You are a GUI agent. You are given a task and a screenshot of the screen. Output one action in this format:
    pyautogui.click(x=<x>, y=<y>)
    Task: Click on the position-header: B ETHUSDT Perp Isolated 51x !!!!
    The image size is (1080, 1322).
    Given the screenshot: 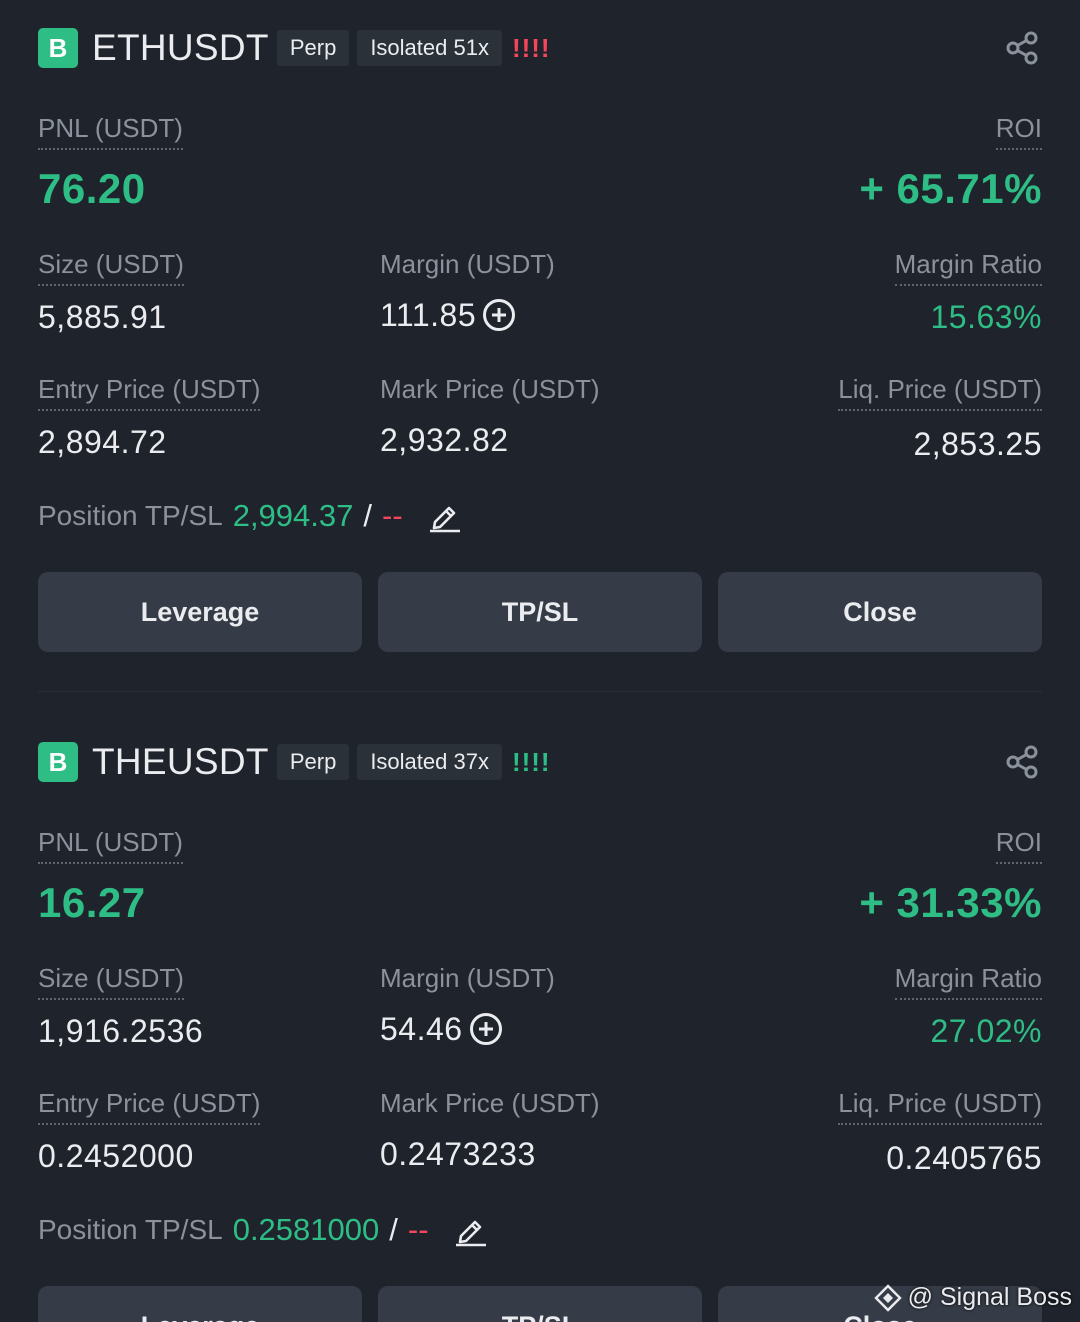 What is the action you would take?
    pyautogui.click(x=294, y=47)
    